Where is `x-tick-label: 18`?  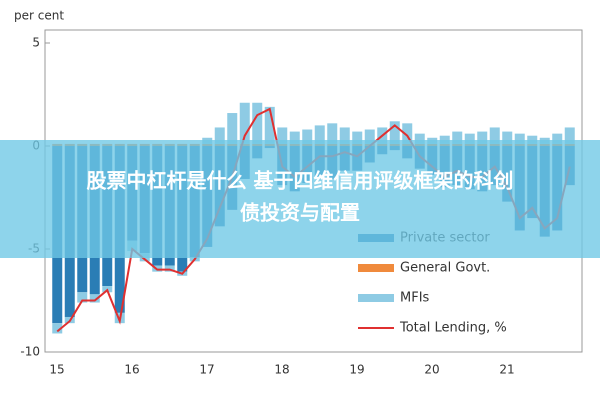 x-tick-label: 18 is located at coordinates (281, 370).